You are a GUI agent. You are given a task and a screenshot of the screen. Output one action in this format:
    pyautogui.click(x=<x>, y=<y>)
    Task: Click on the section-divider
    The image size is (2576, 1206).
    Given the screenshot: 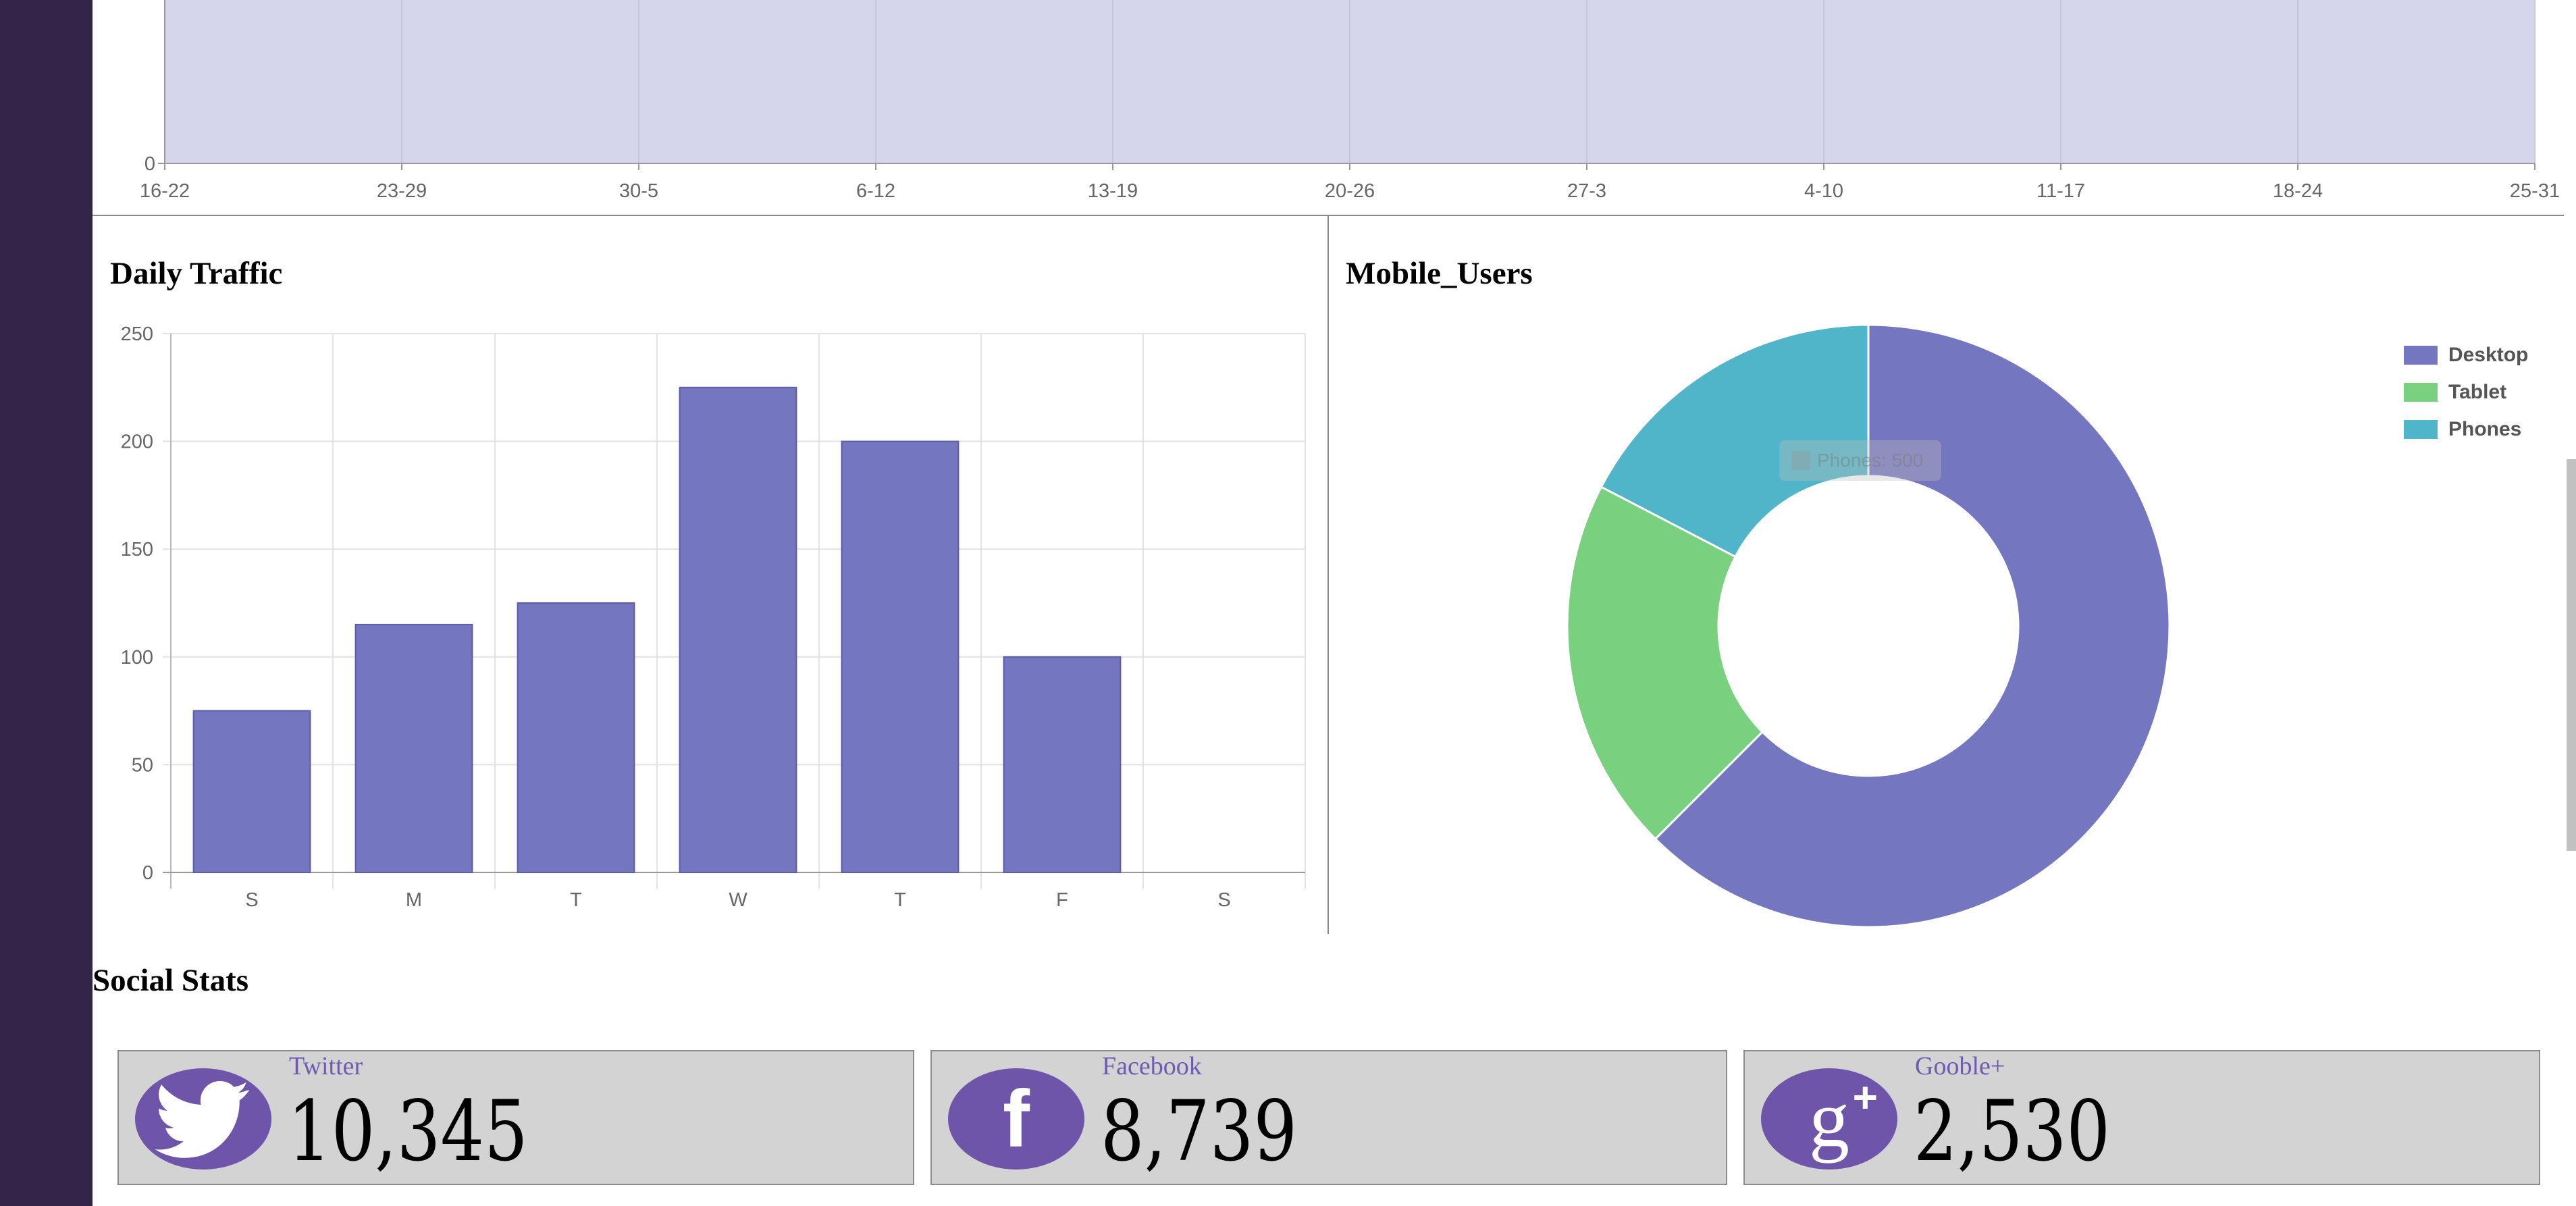 What is the action you would take?
    pyautogui.click(x=1328, y=215)
    